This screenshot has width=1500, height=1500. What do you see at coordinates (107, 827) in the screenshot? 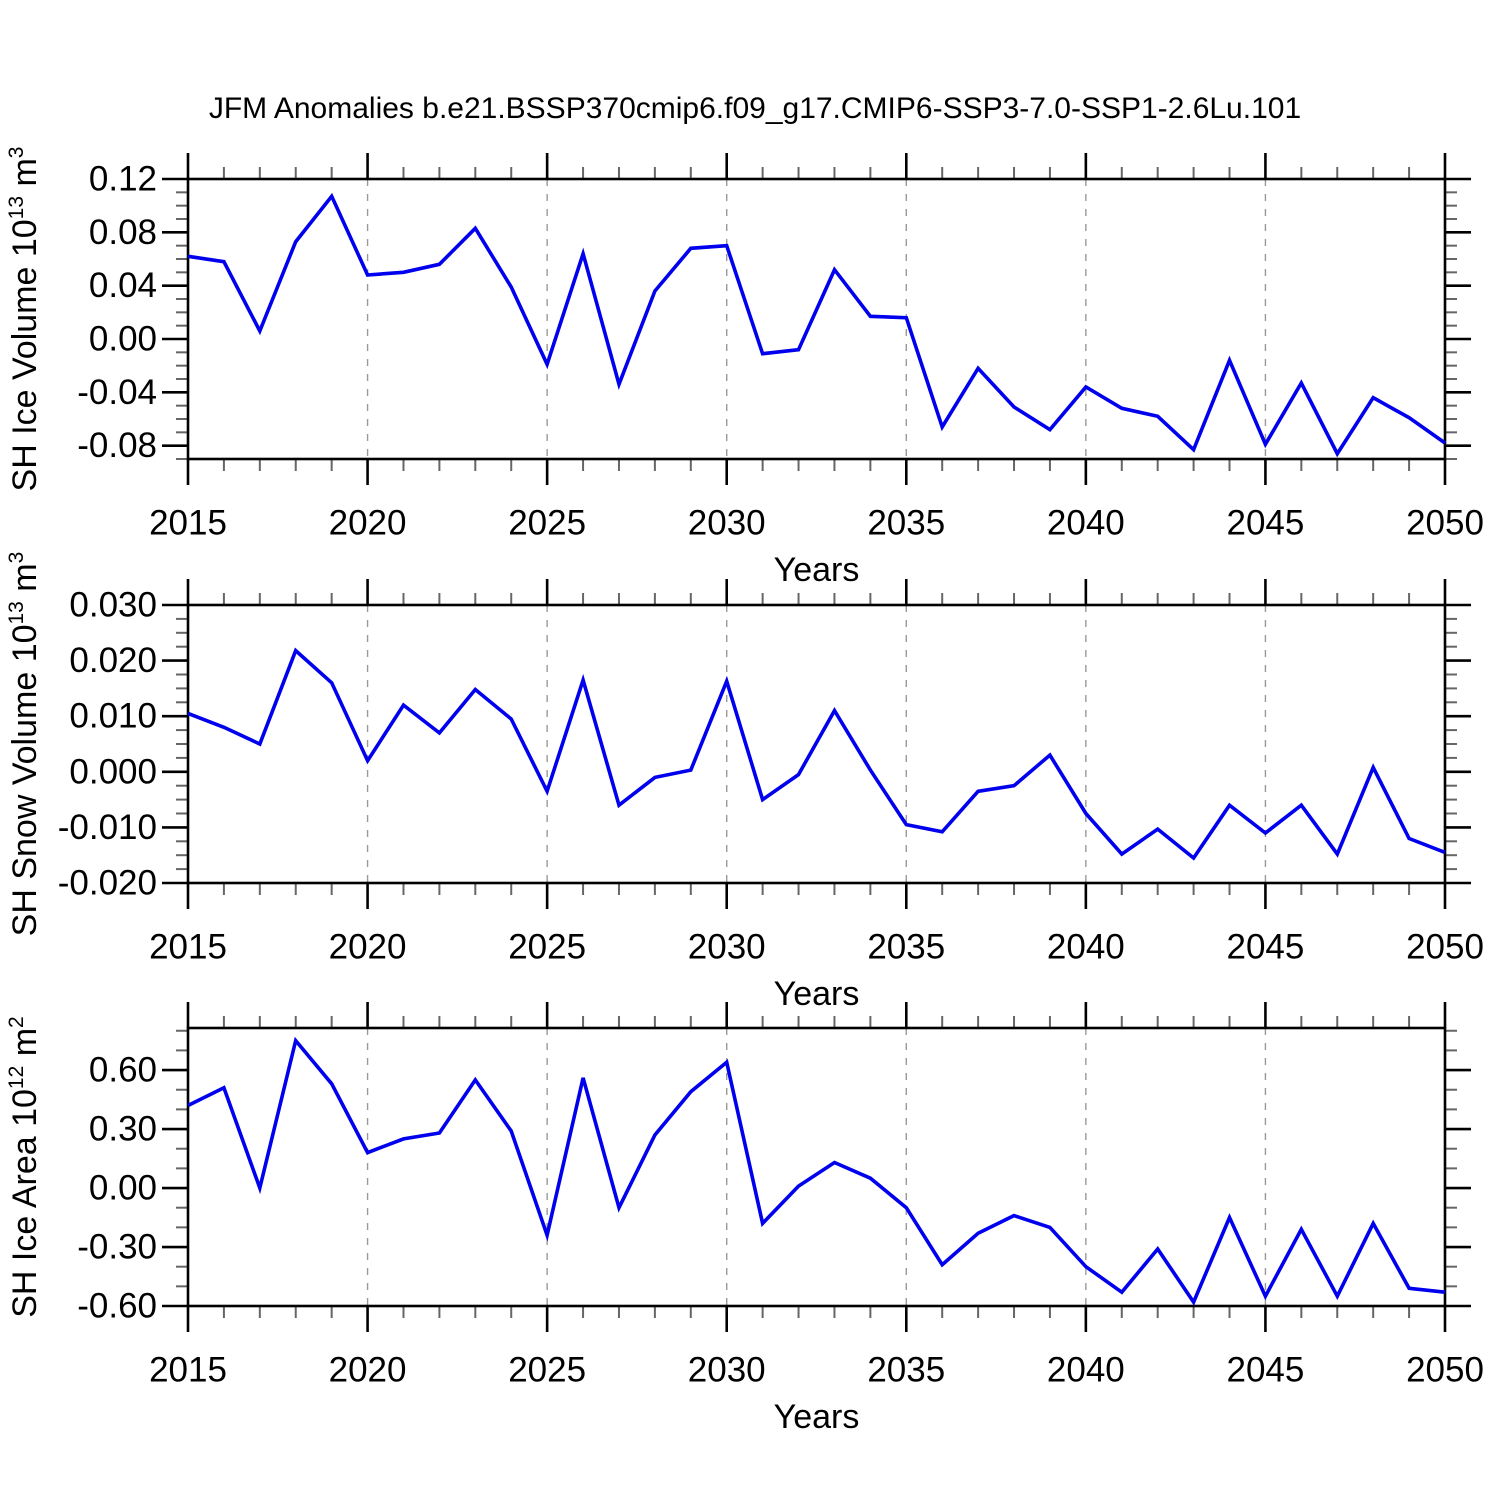
I see `y-tick-label: -0.010` at bounding box center [107, 827].